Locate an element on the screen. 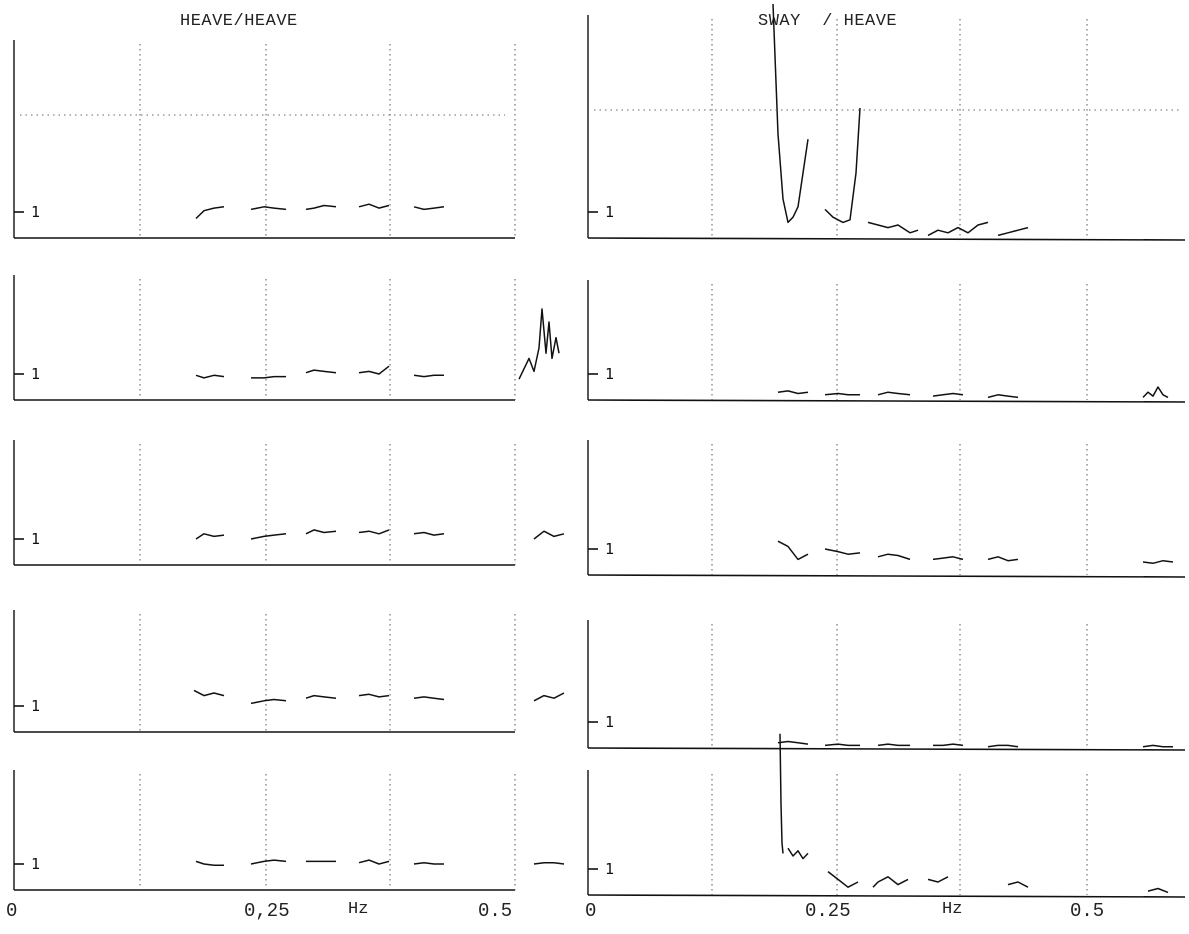 The width and height of the screenshot is (1189, 934). x-tick-left-0: 0 is located at coordinates (12, 911).